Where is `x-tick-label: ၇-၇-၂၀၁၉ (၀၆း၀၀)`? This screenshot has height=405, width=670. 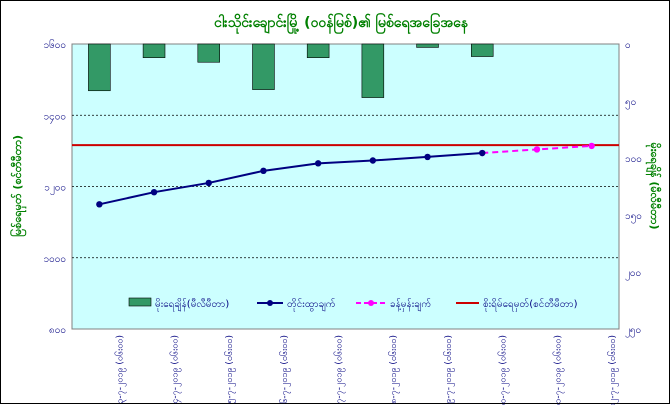
x-tick-label: ၇-၇-၂၀၁၉ (၀၆း၀၀) is located at coordinates (340, 369).